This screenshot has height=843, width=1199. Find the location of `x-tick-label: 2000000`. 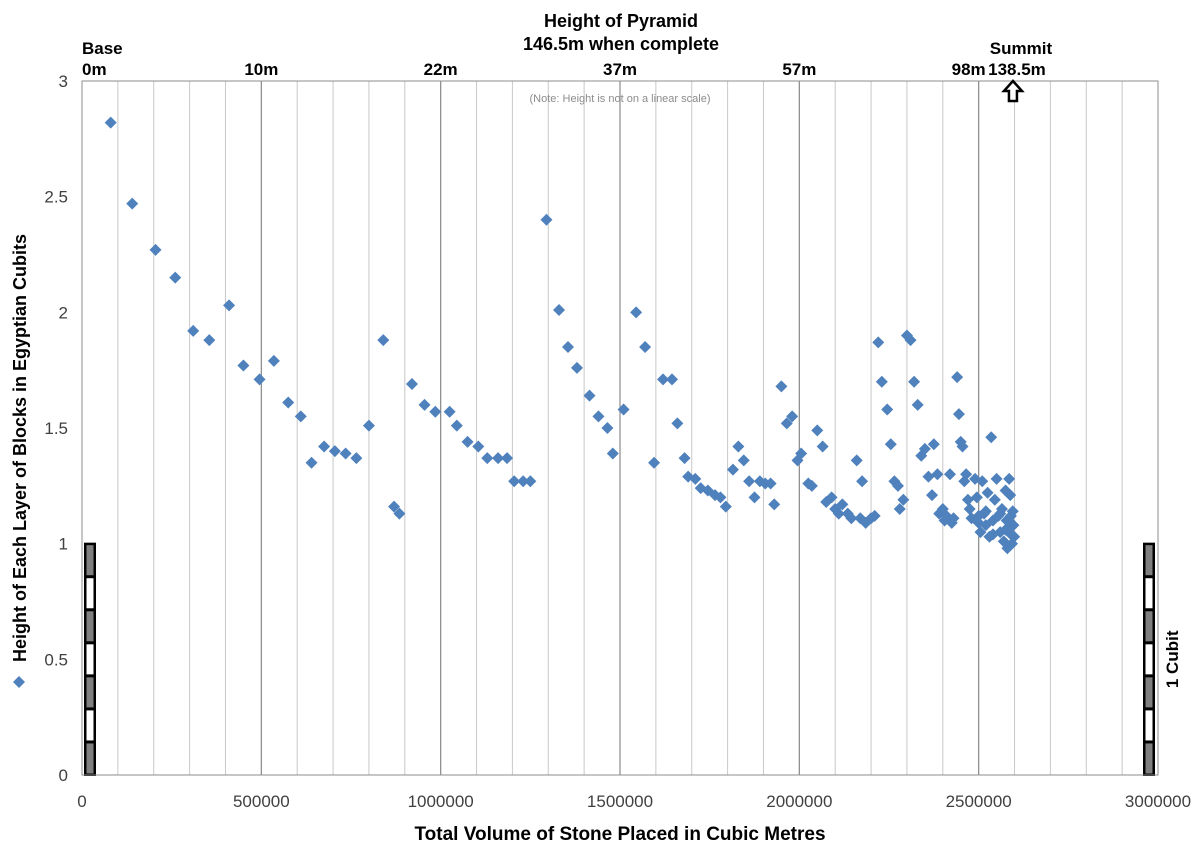

x-tick-label: 2000000 is located at coordinates (799, 801).